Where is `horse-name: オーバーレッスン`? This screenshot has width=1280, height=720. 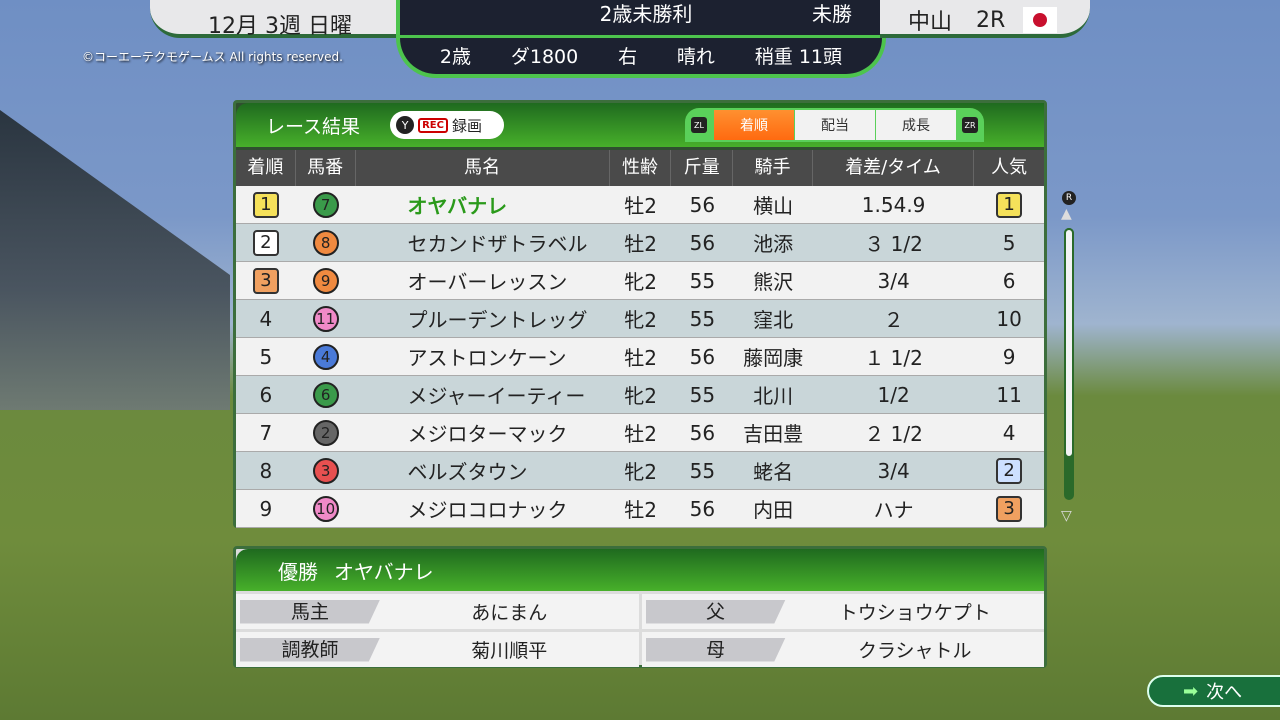 horse-name: オーバーレッスン is located at coordinates (487, 282).